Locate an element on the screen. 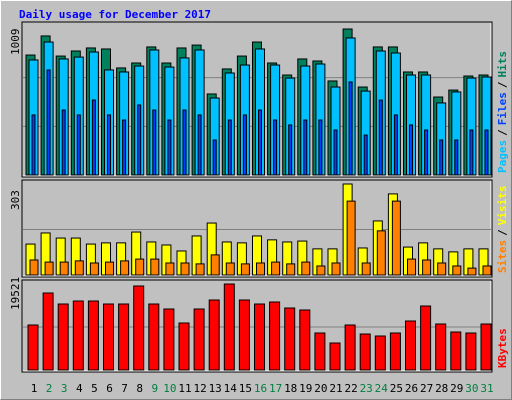  x-tick-label: 27 is located at coordinates (426, 388).